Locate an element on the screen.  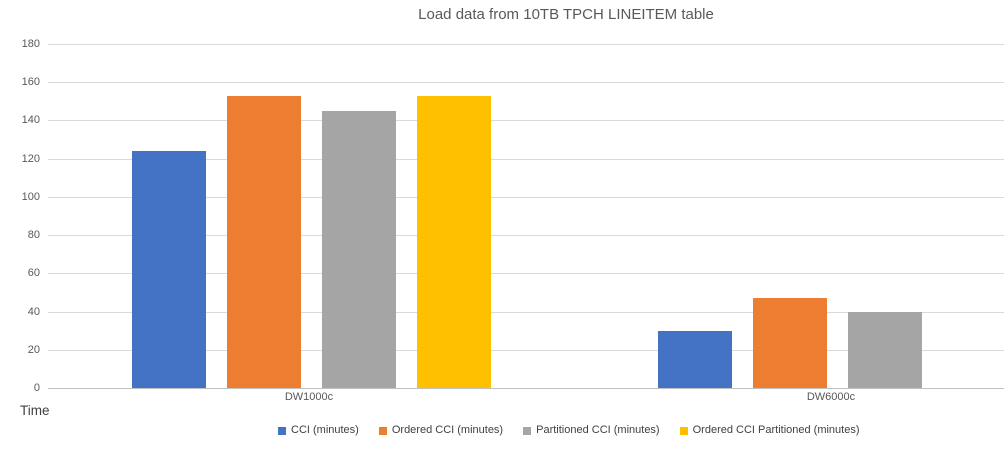
y-tick-label: 20 is located at coordinates (33, 350).